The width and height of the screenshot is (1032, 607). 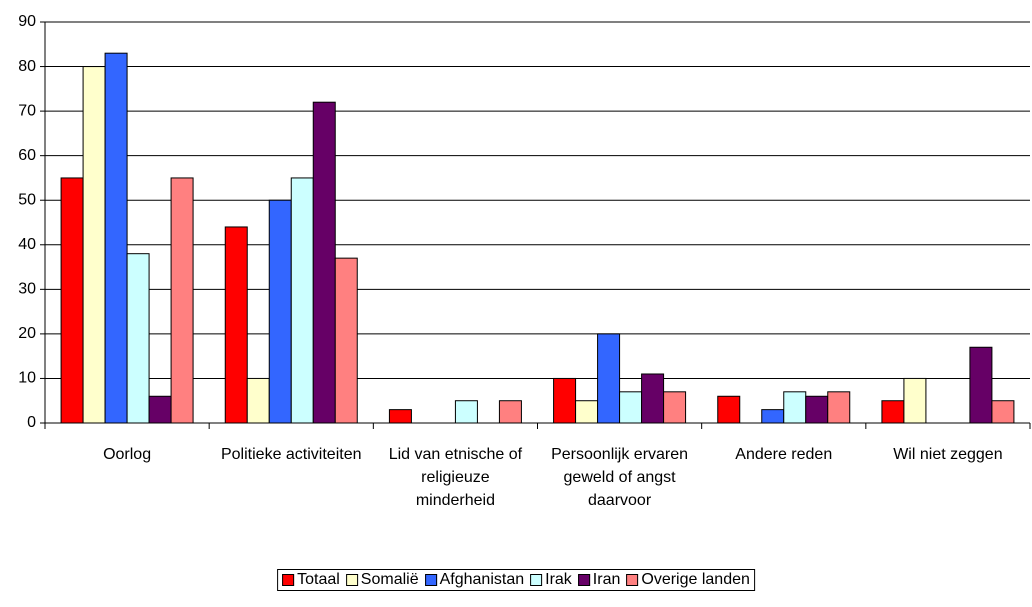 I want to click on y-tick-label: 70, so click(x=27, y=110).